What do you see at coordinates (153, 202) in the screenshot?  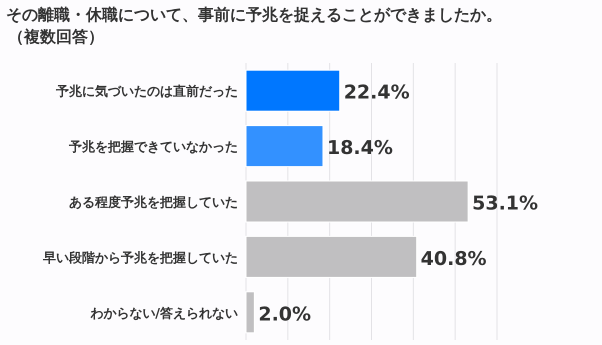 I see `y-tick-label: ある程度予兆を把握していた` at bounding box center [153, 202].